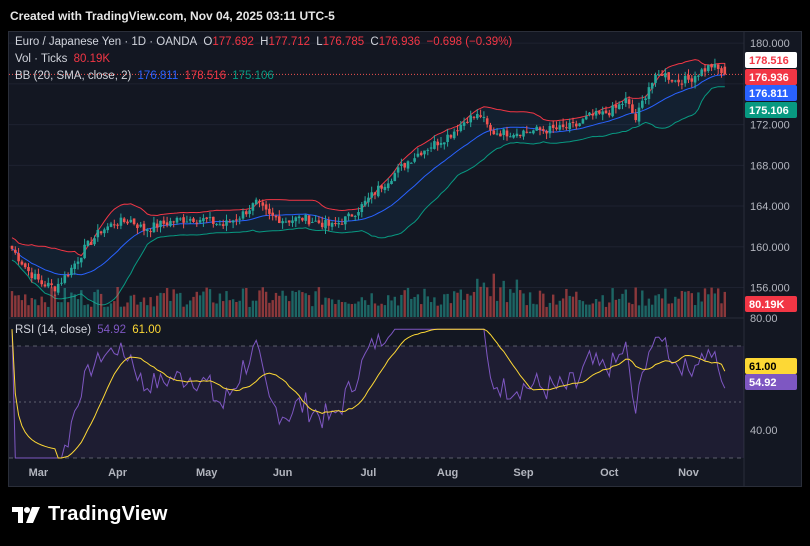 This screenshot has width=810, height=546. Describe the element at coordinates (763, 383) in the screenshot. I see `rsi-badge-text: 54.92` at that location.